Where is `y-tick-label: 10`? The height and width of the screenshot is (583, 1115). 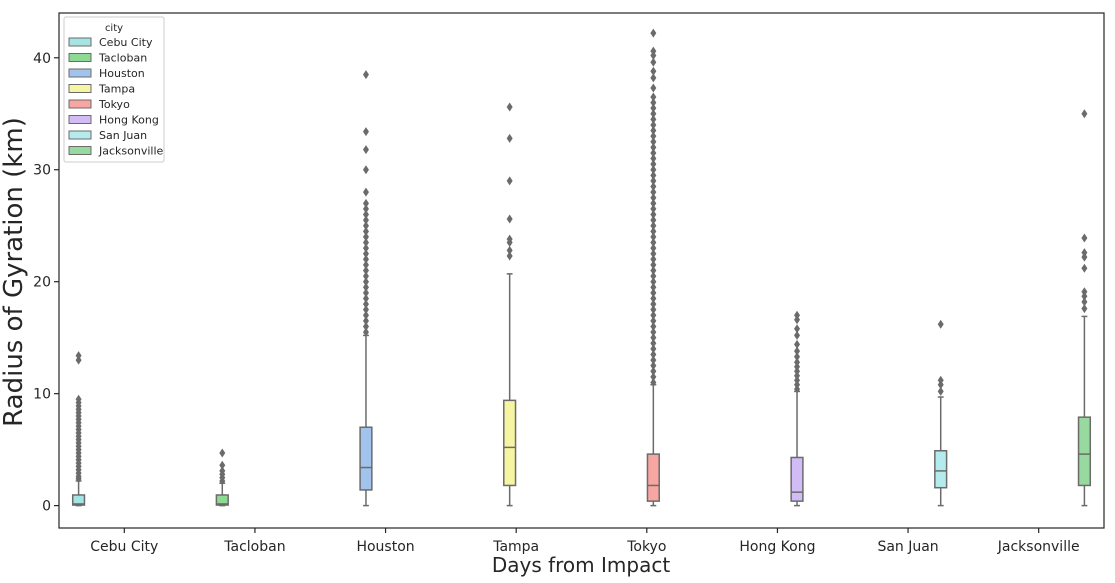
y-tick-label: 10 is located at coordinates (42, 395).